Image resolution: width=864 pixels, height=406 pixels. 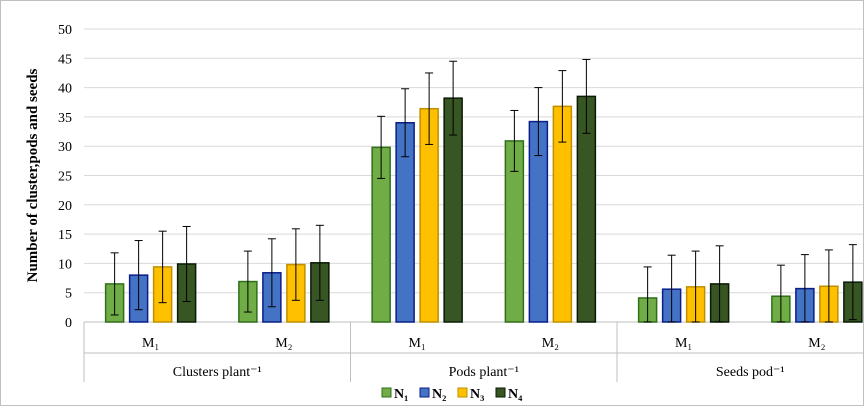 What do you see at coordinates (477, 394) in the screenshot?
I see `legend-label: N₃` at bounding box center [477, 394].